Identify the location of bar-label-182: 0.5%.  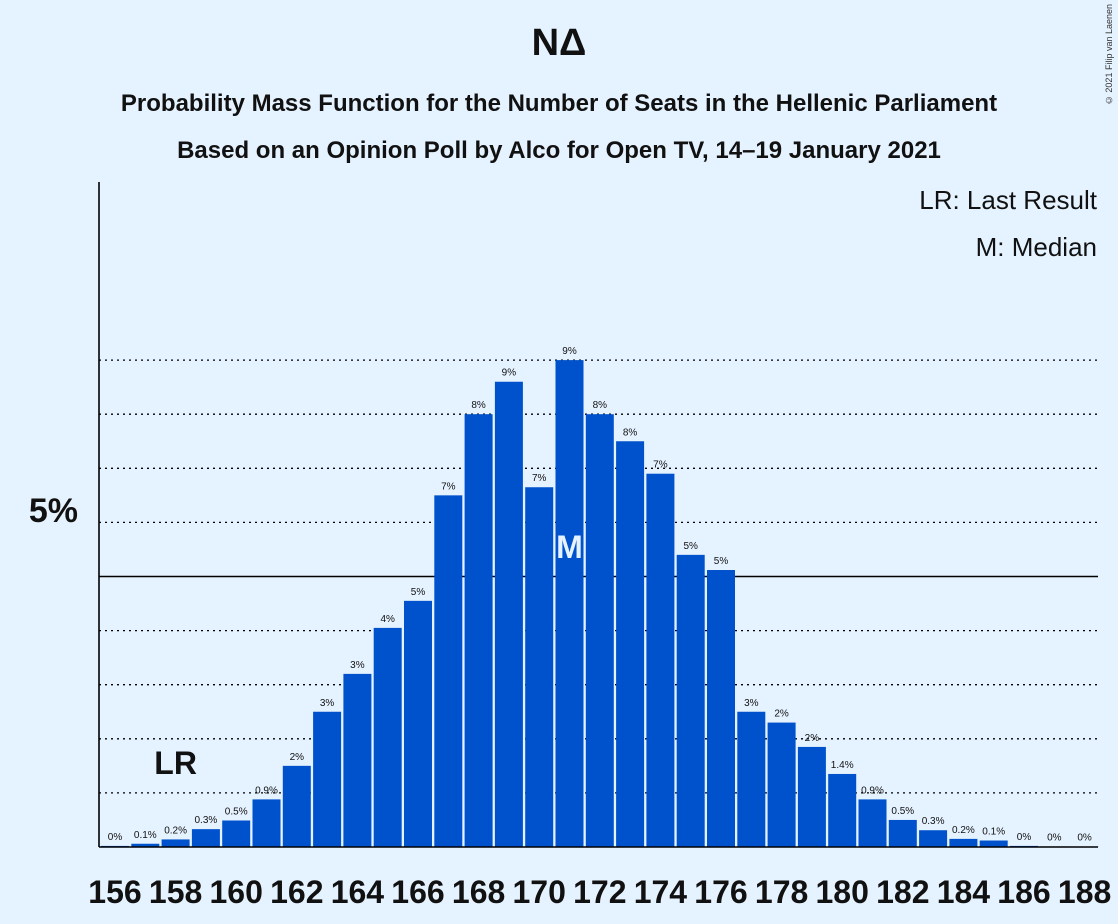
(902, 811).